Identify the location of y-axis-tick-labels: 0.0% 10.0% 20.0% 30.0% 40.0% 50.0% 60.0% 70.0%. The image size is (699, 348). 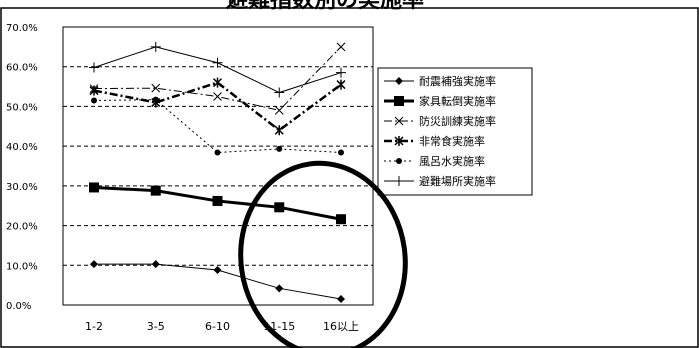
(22, 167).